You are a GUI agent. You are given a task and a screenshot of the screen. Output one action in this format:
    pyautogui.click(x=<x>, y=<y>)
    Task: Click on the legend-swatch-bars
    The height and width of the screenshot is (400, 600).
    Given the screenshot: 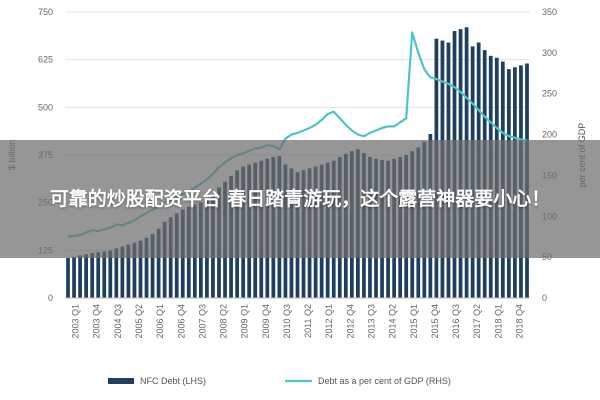 What is the action you would take?
    pyautogui.click(x=121, y=381)
    